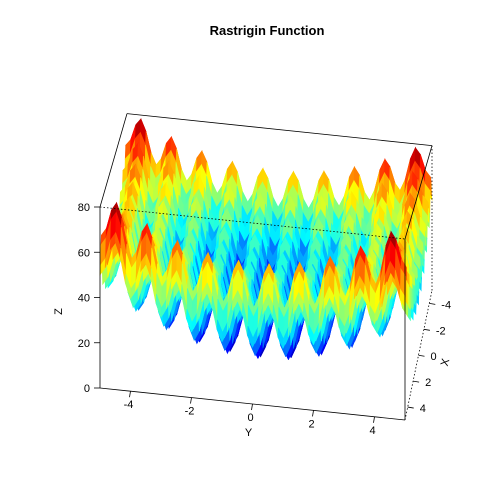 This screenshot has height=504, width=504. What do you see at coordinates (441, 331) in the screenshot?
I see `x-tick-label: -2` at bounding box center [441, 331].